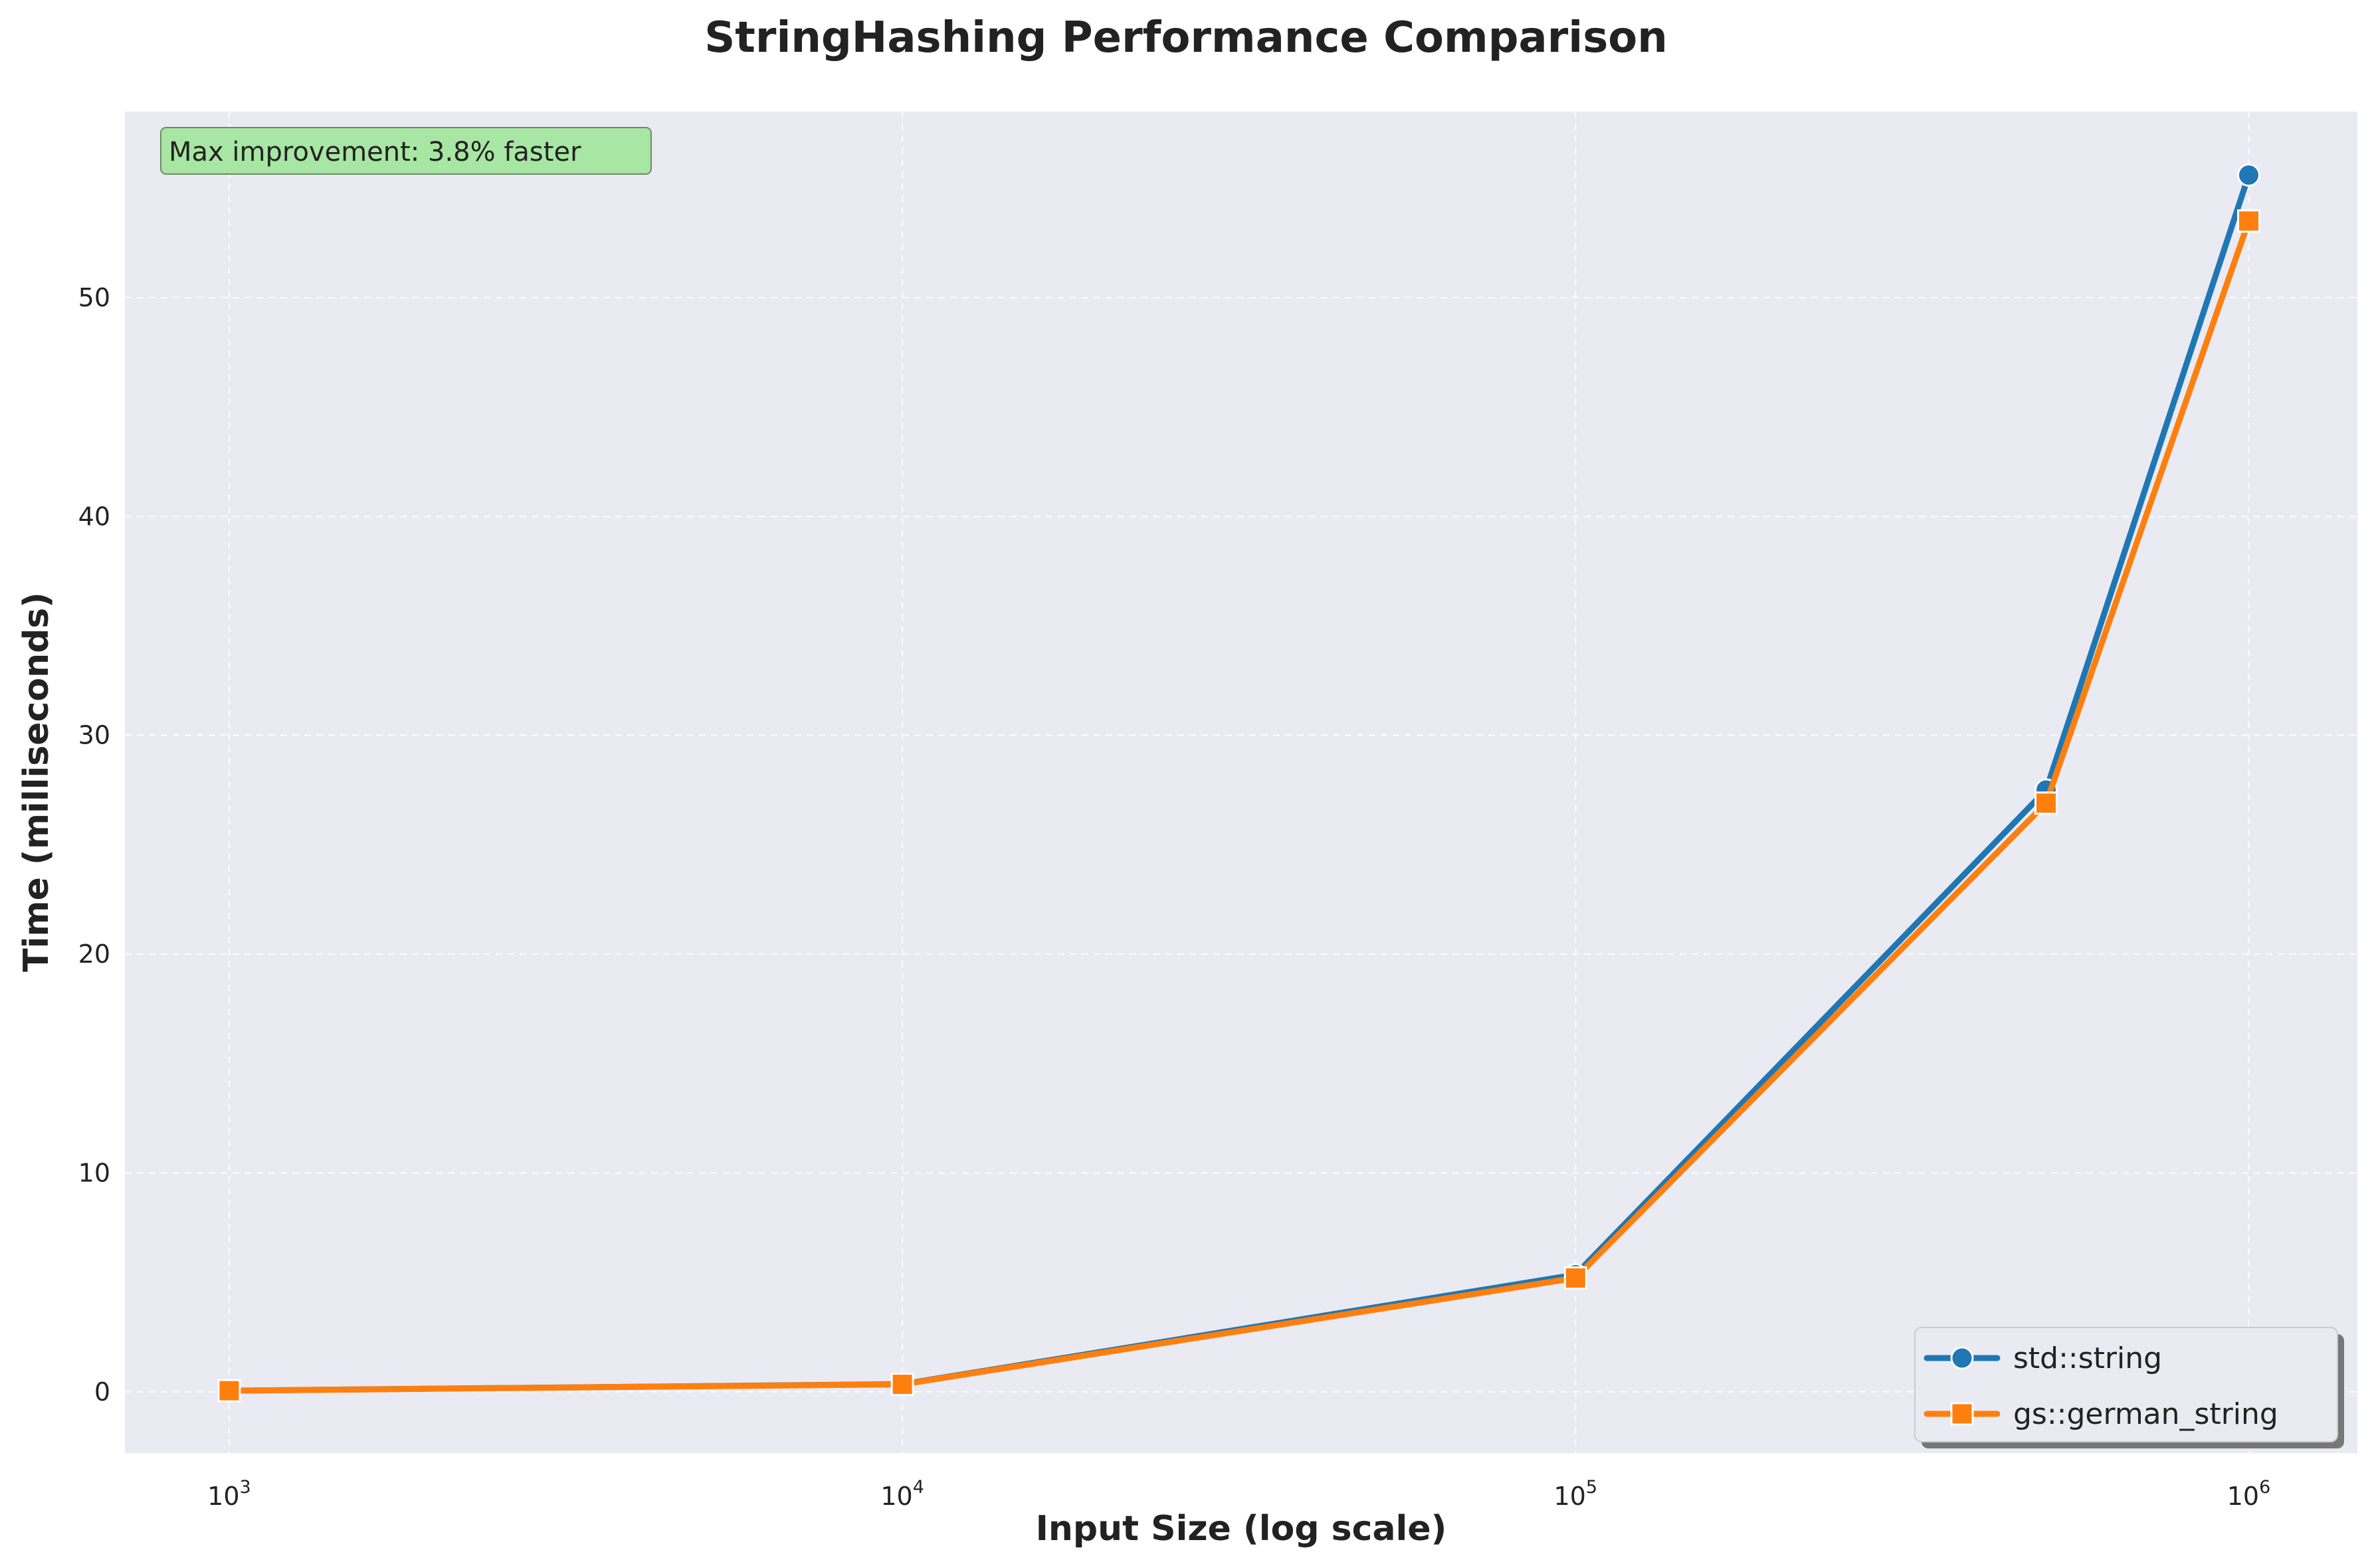 This screenshot has width=2372, height=1568. What do you see at coordinates (2249, 1494) in the screenshot?
I see `x-tick-label: 10⁶` at bounding box center [2249, 1494].